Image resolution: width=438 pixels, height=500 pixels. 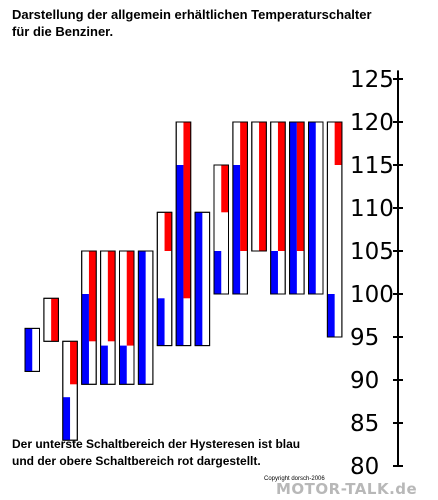 What do you see at coordinates (372, 295) in the screenshot?
I see `y-tick-label-100: 100` at bounding box center [372, 295].